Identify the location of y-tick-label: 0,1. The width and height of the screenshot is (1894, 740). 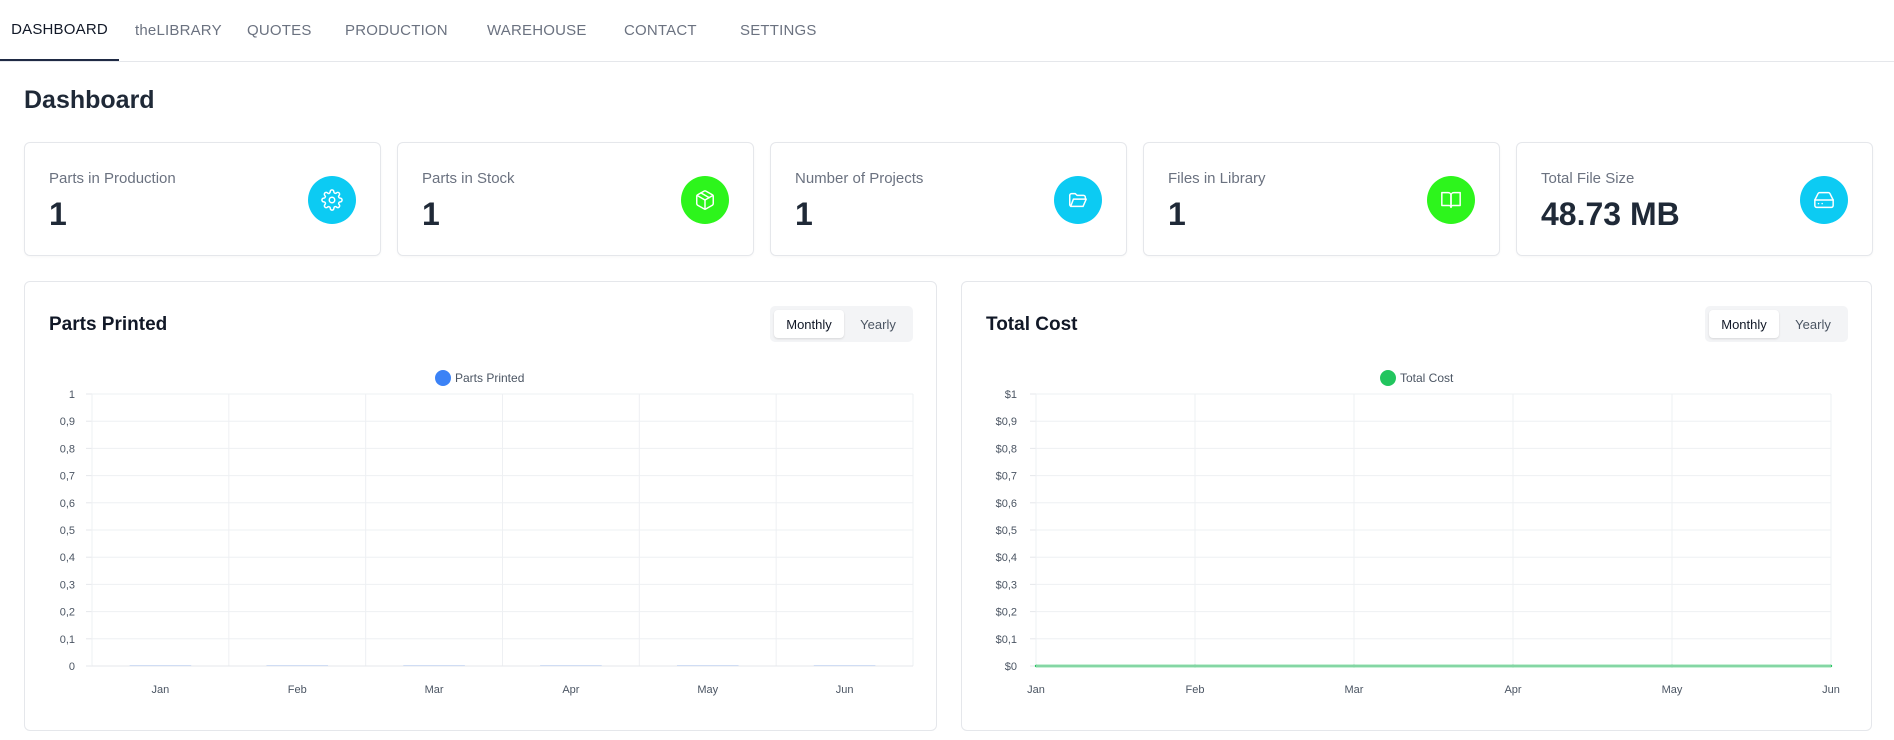
(67, 640).